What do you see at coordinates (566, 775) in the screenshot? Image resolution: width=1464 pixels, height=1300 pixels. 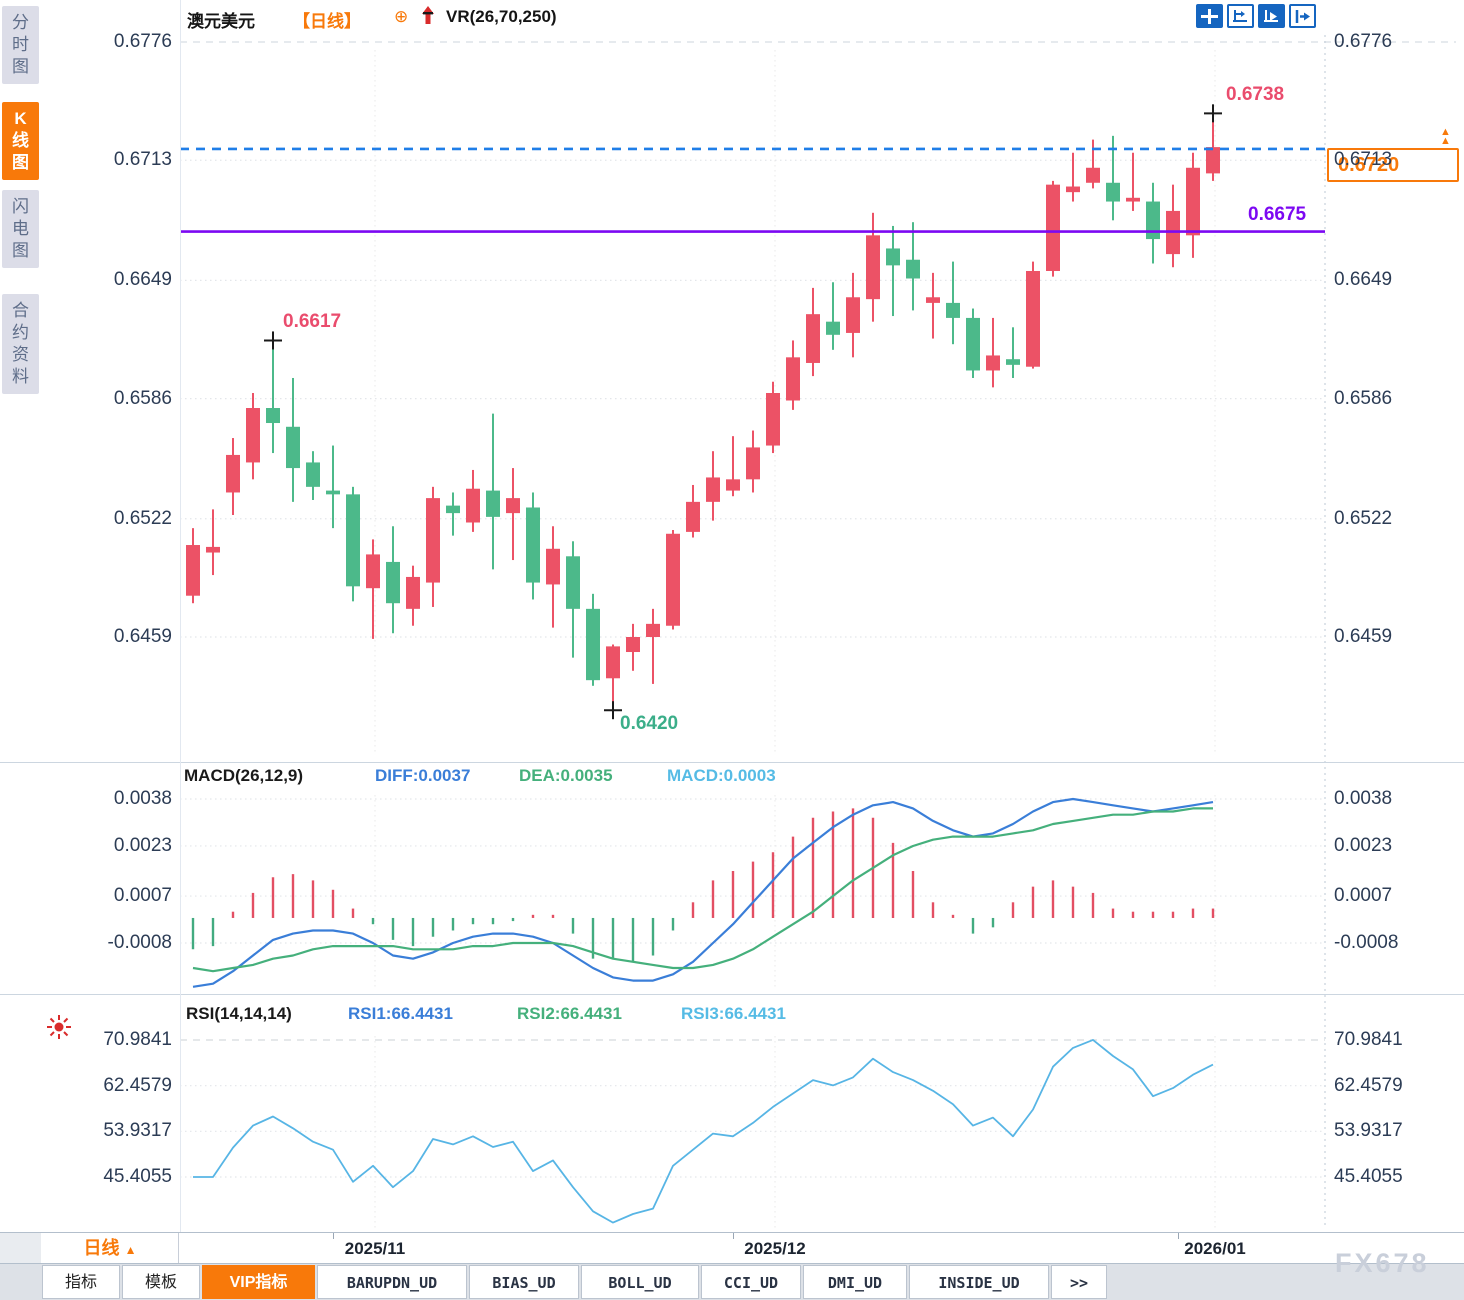 I see `macd-dea-value: DEA:0.0035` at bounding box center [566, 775].